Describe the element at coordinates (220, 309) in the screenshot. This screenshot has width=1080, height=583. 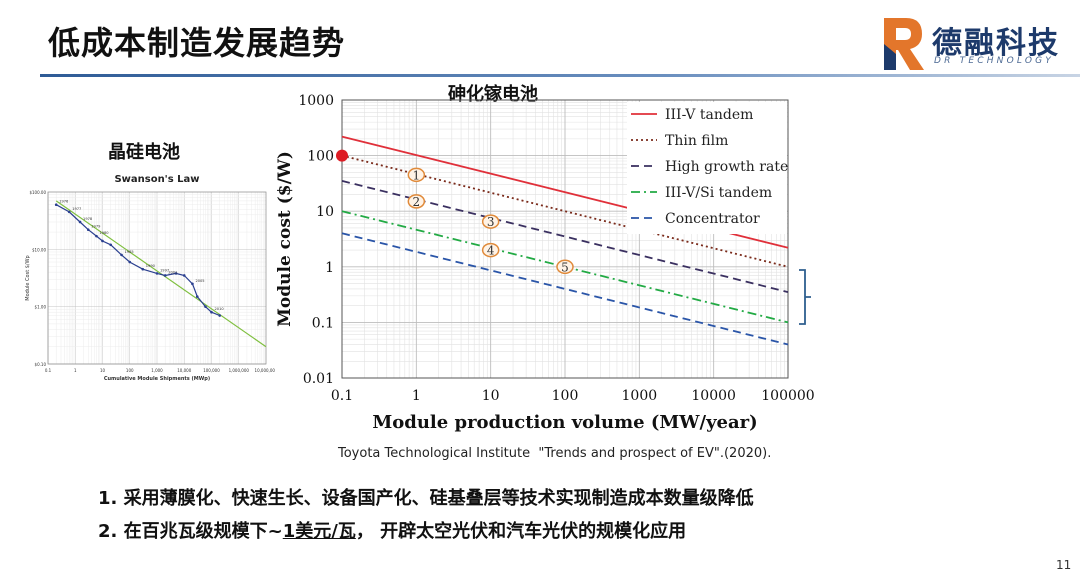
I see `year-label: 2010` at that location.